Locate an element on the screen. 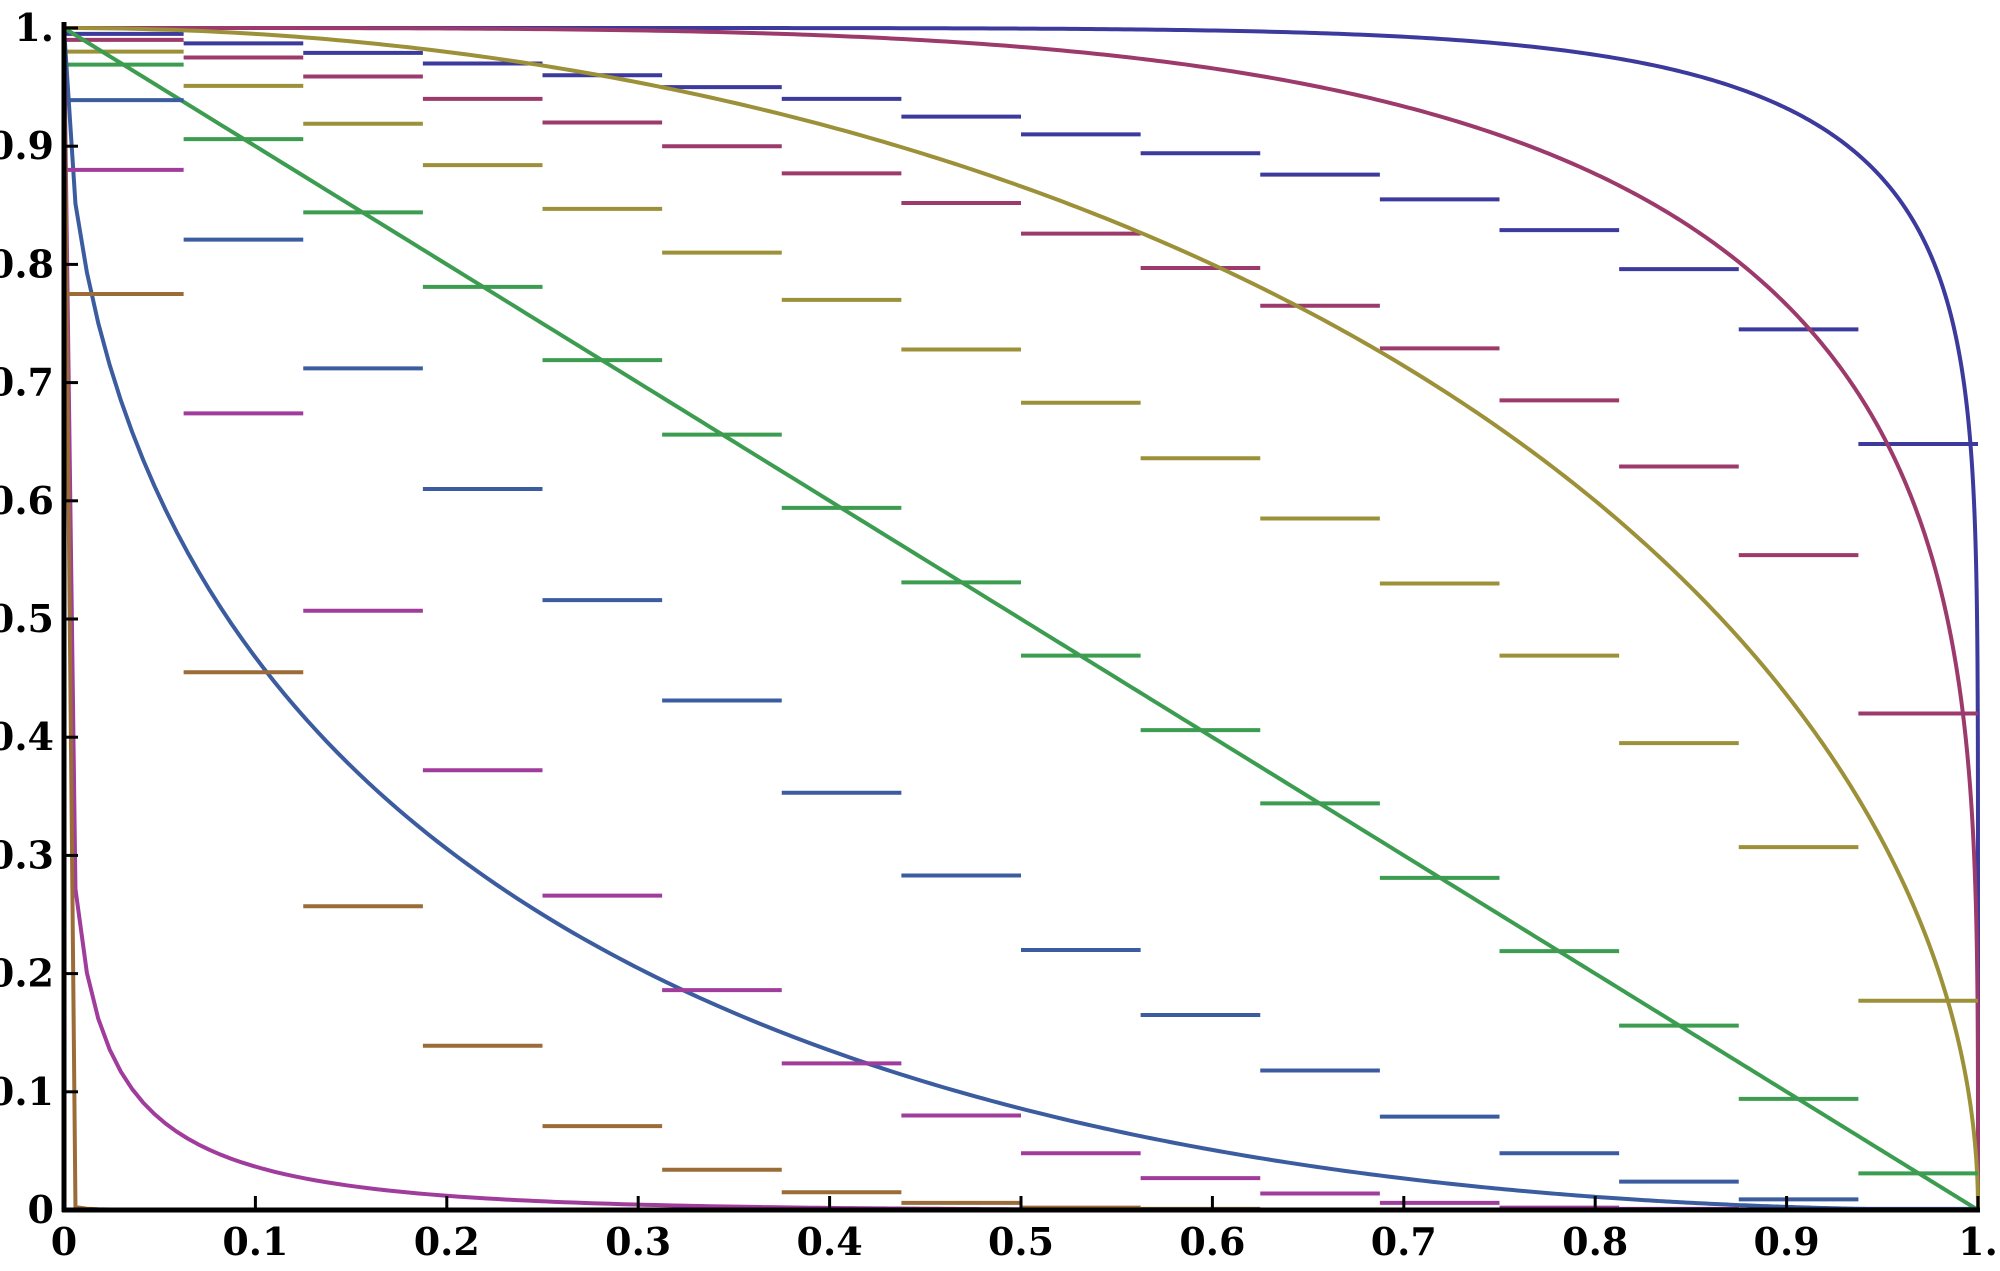  x-tick-label: 0.5 is located at coordinates (1021, 1241).